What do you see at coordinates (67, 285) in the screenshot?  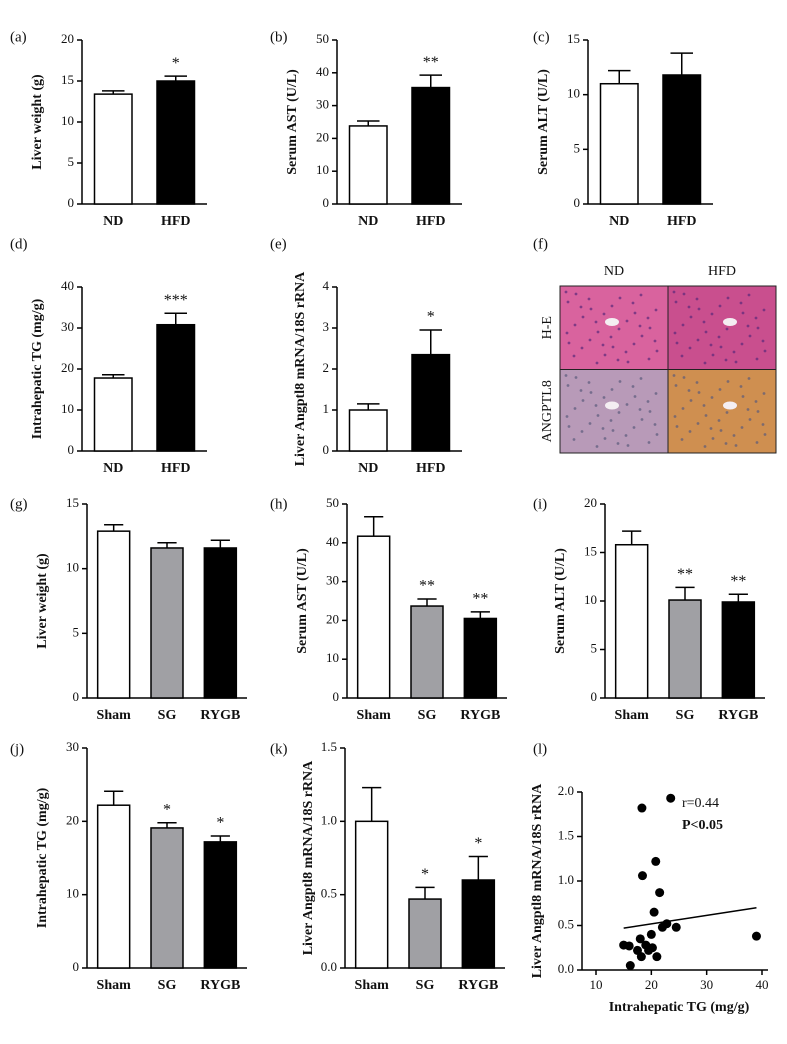 I see `y-tick-label: 40` at bounding box center [67, 285].